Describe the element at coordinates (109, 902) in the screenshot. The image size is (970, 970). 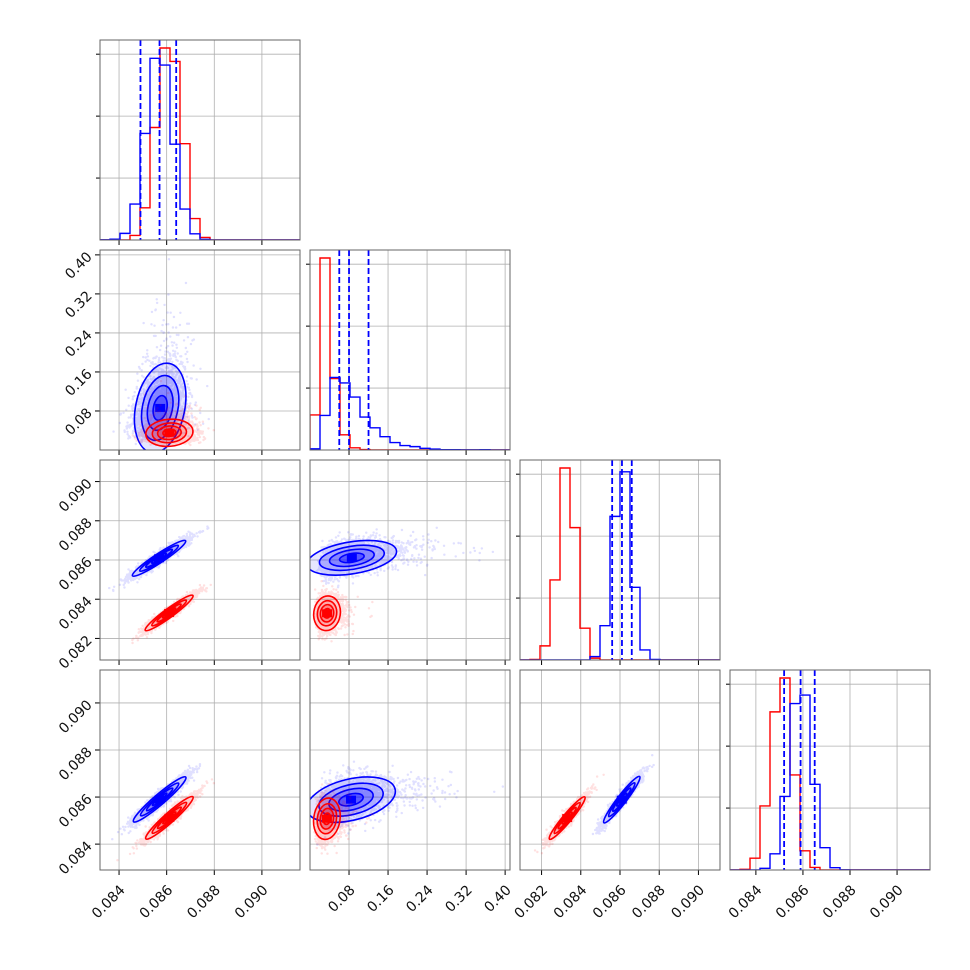
I see `x-tick-label-0-0: 0.084` at that location.